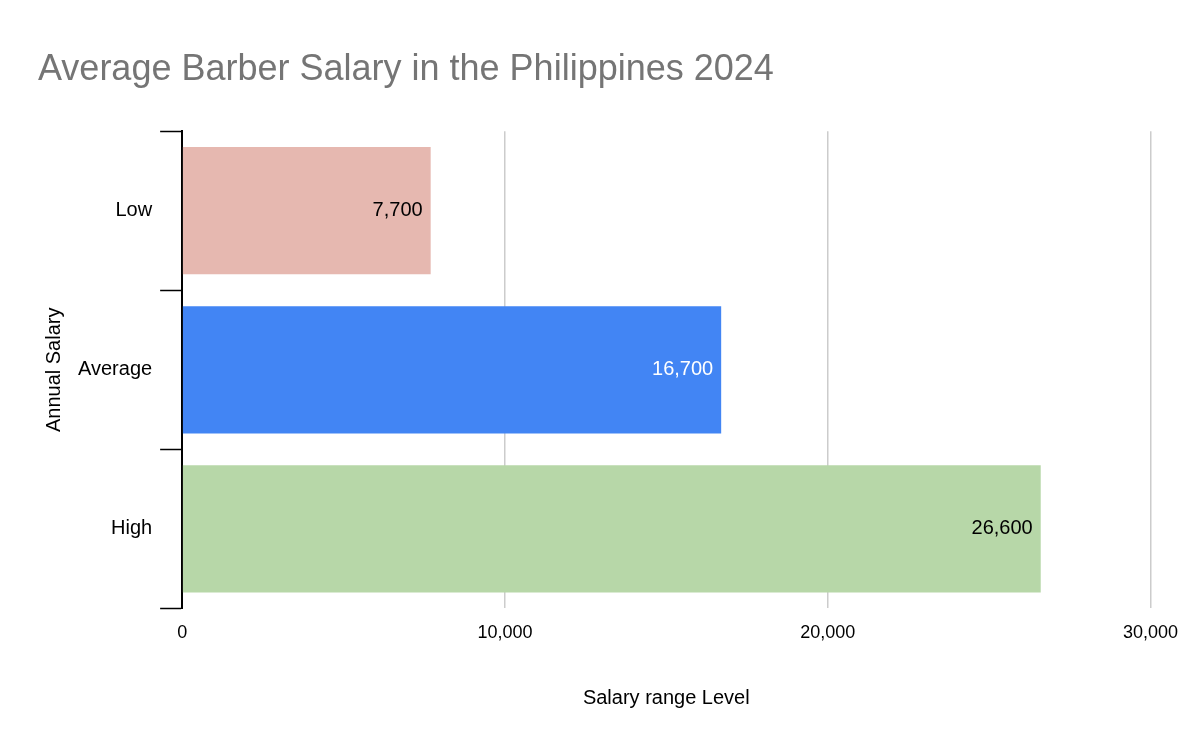 This screenshot has height=742, width=1200. Describe the element at coordinates (683, 368) in the screenshot. I see `data-label: 16,700` at that location.